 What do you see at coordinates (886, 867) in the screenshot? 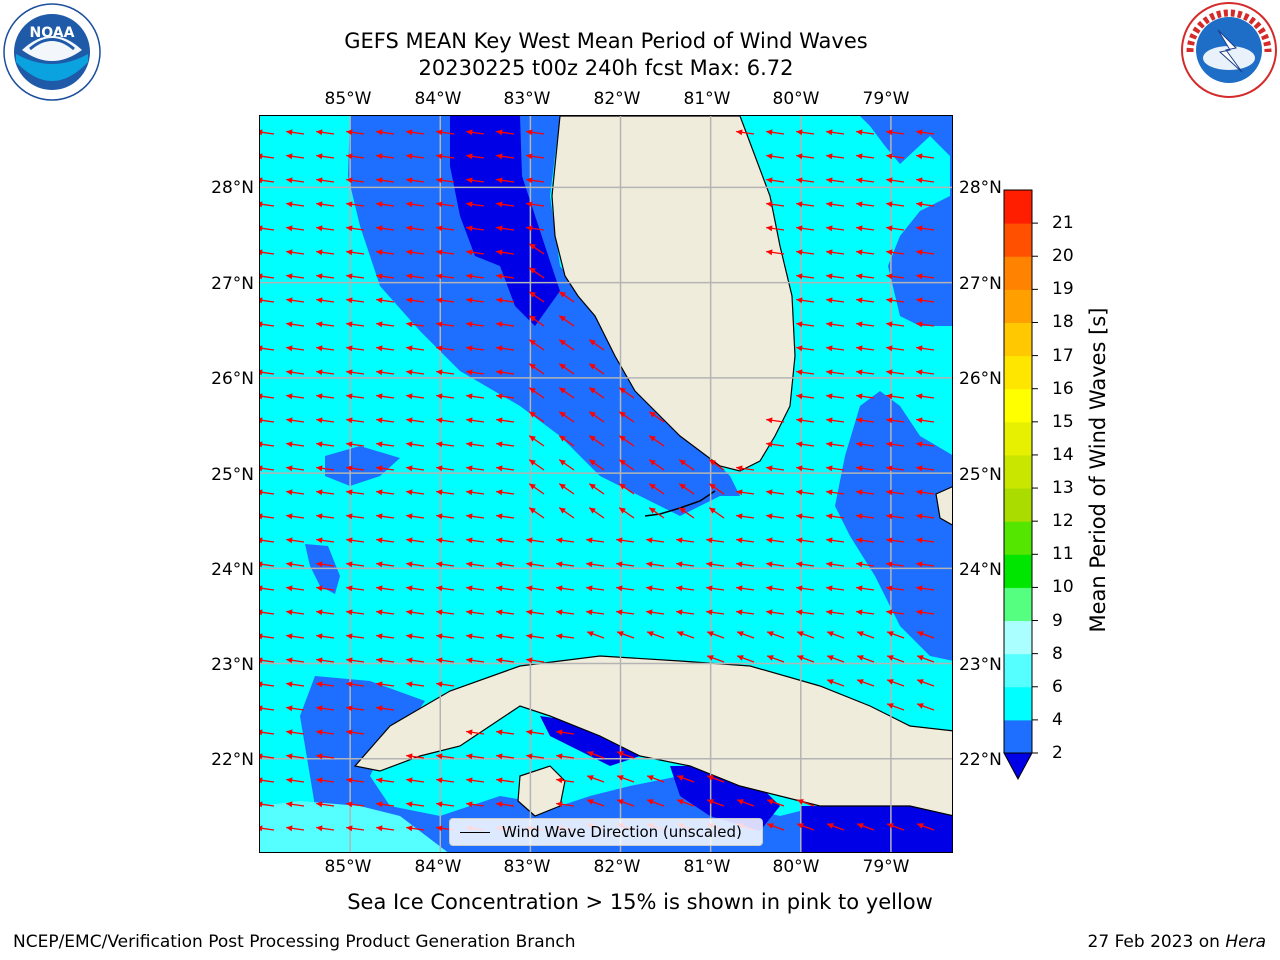
I see `lon-label-bottom: 79°W` at bounding box center [886, 867].